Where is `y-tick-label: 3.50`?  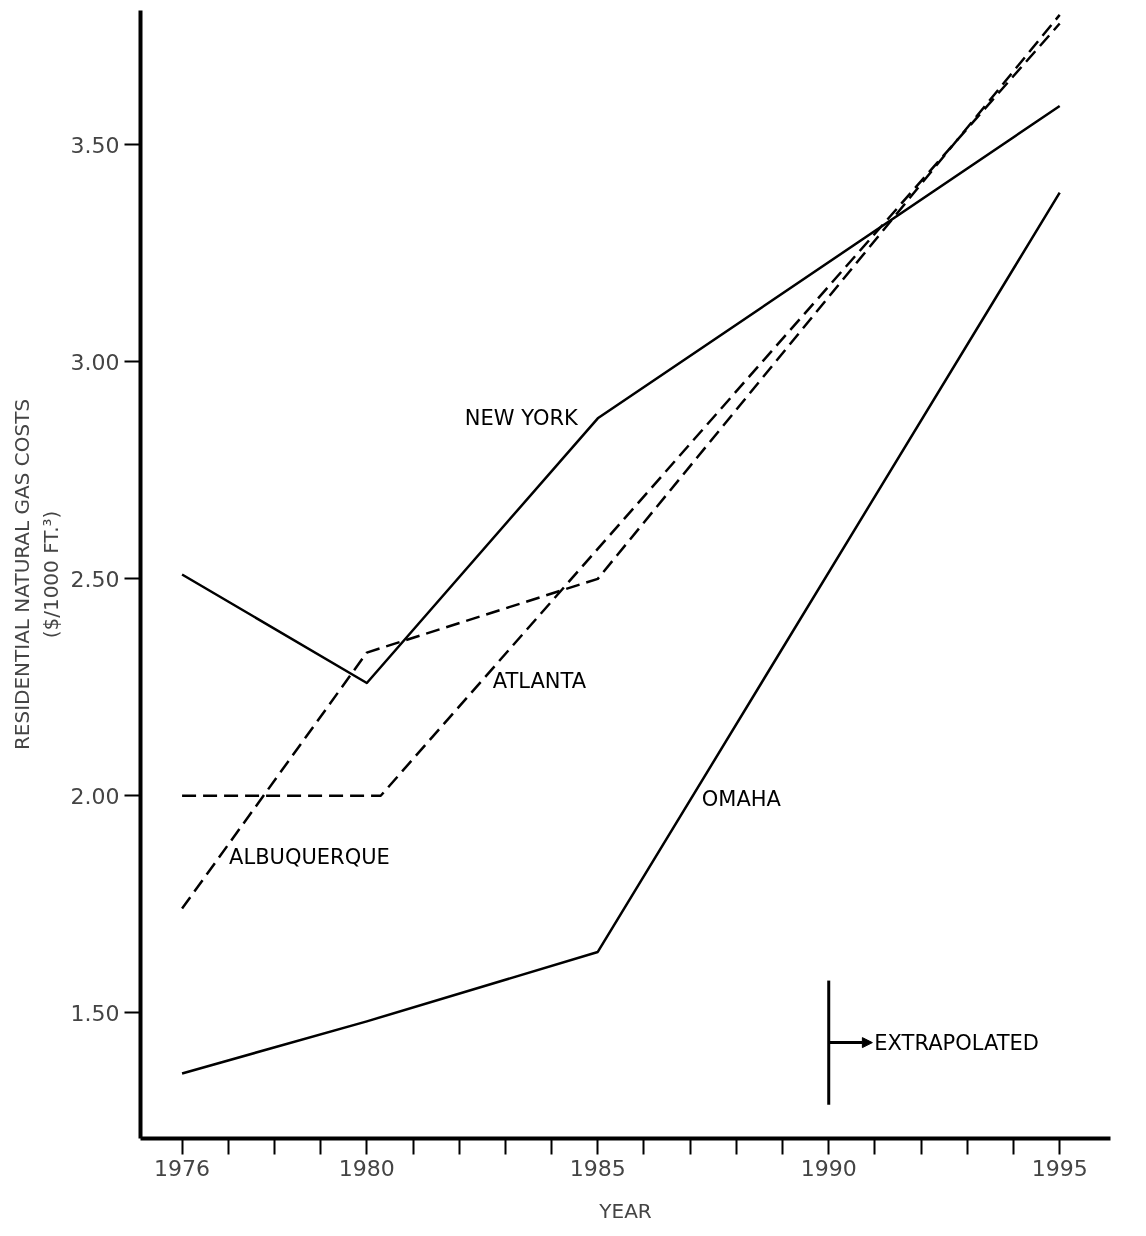
y-tick-label: 3.50 is located at coordinates (95, 145).